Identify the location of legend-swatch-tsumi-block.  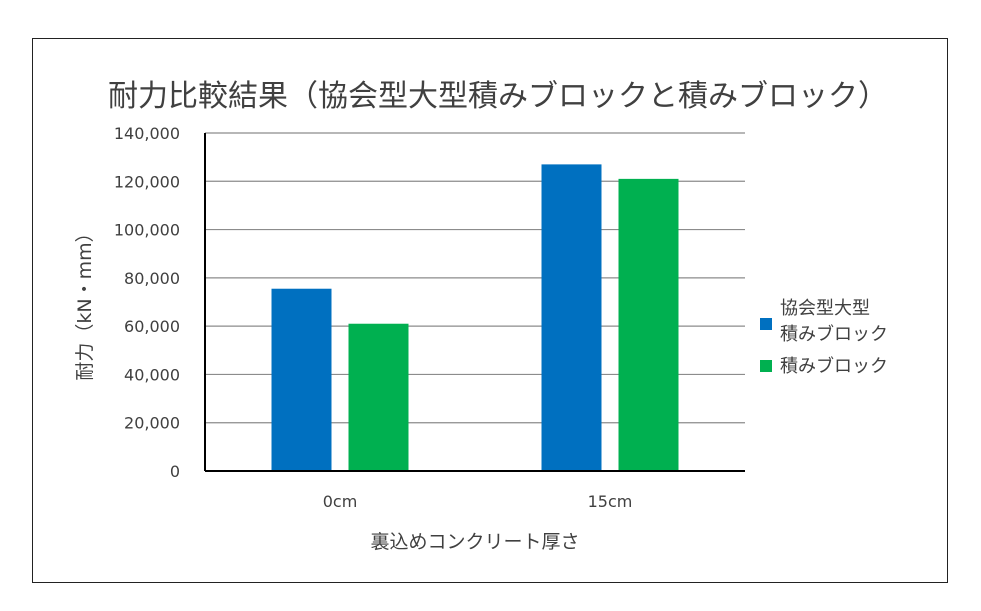
(766, 366).